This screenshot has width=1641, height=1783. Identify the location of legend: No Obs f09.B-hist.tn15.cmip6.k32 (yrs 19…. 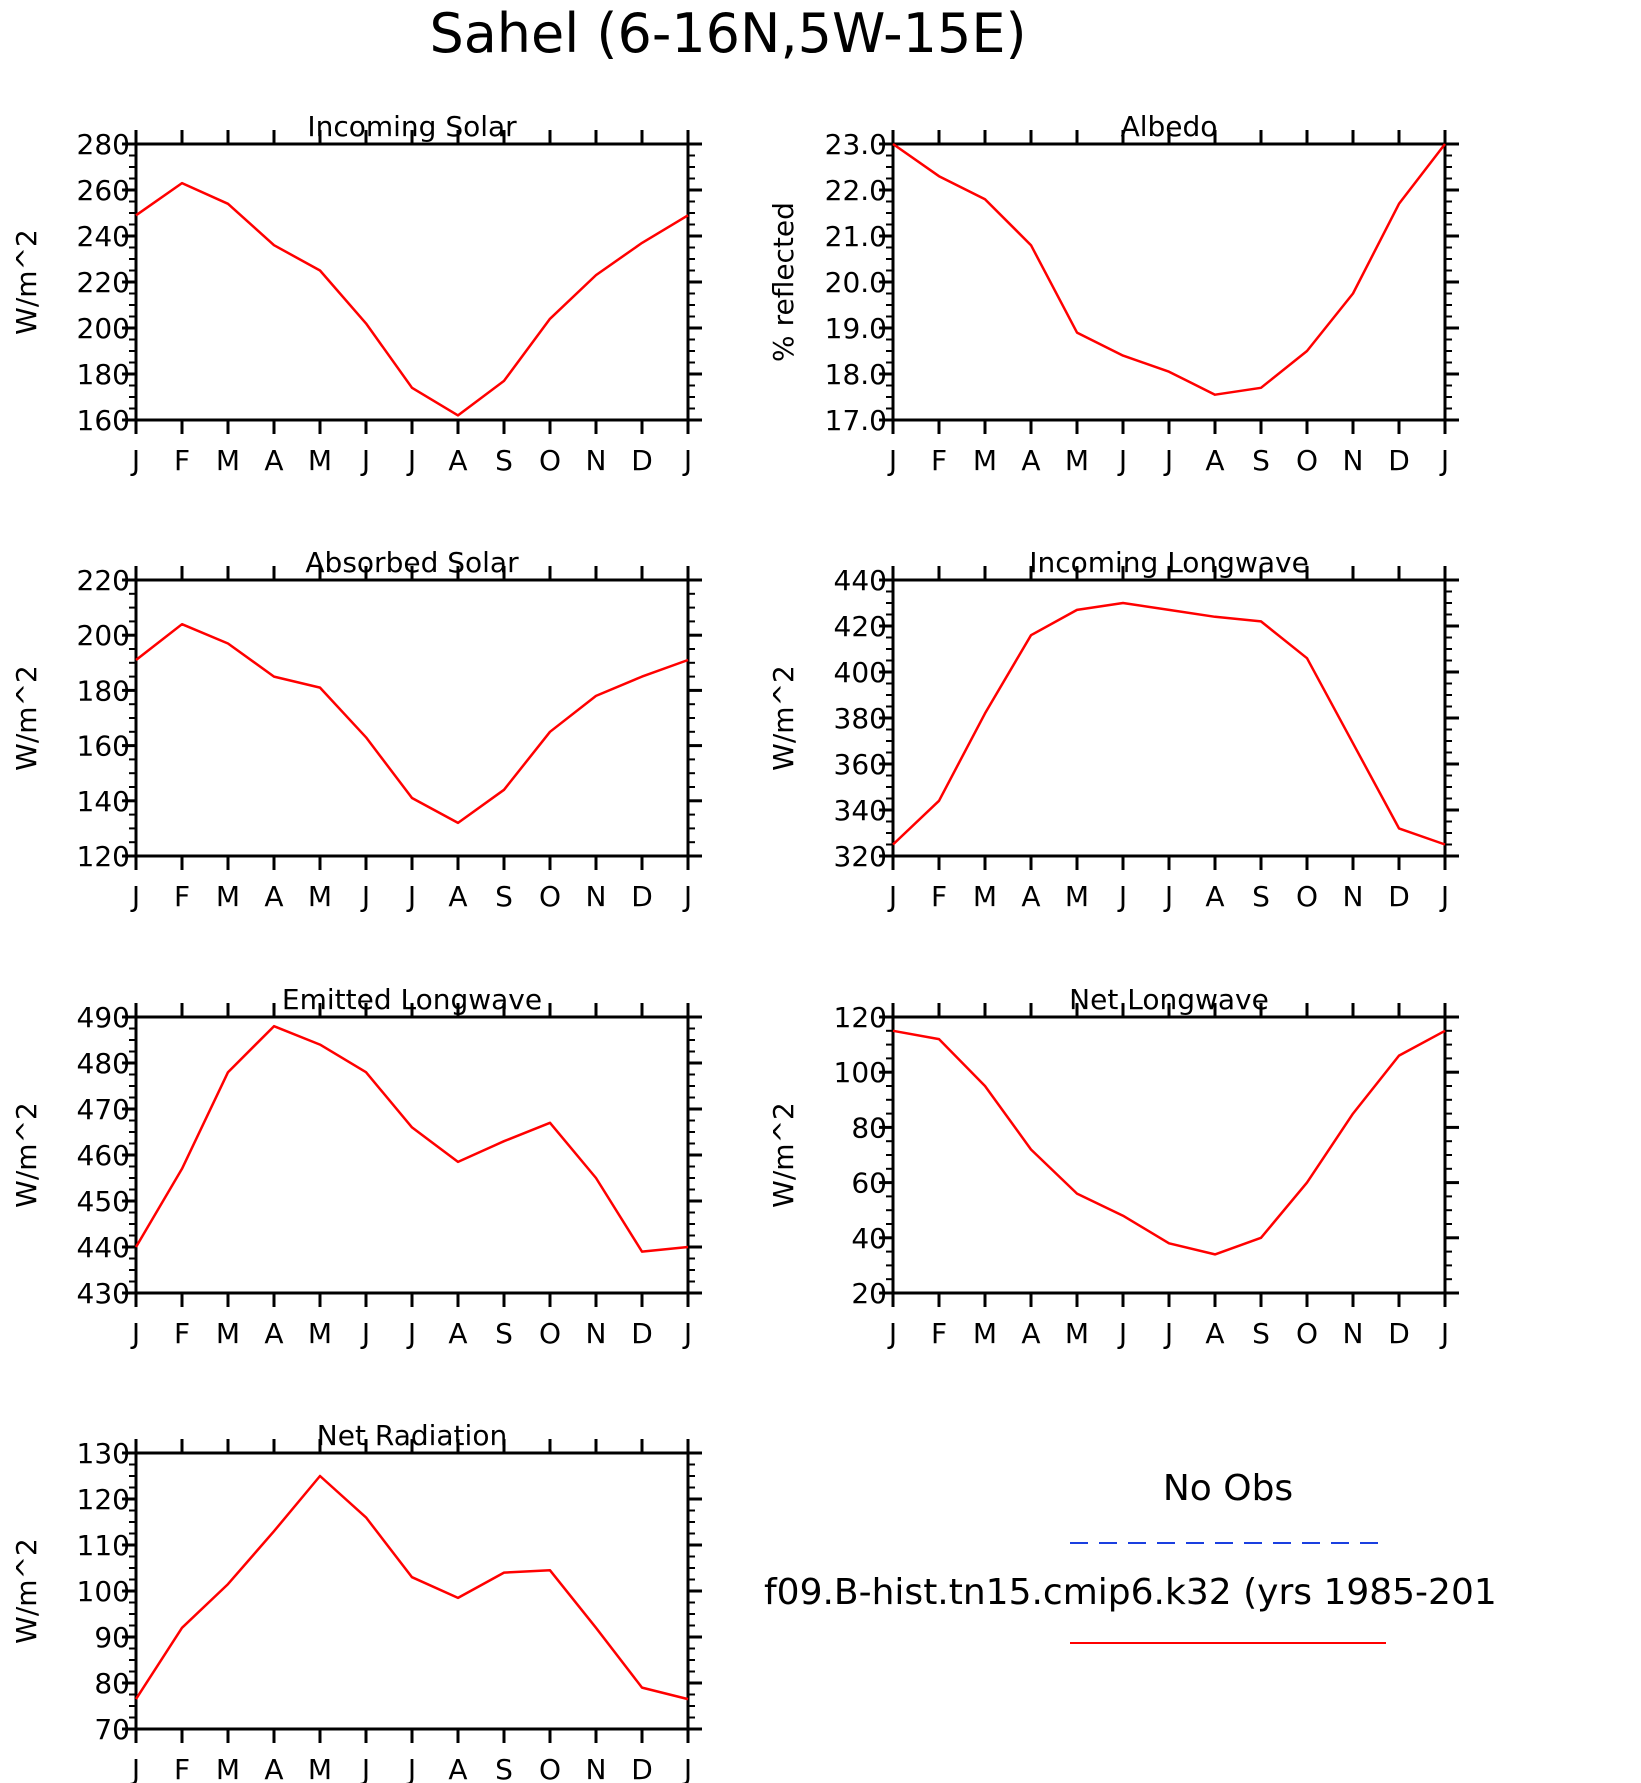
(1130, 1556).